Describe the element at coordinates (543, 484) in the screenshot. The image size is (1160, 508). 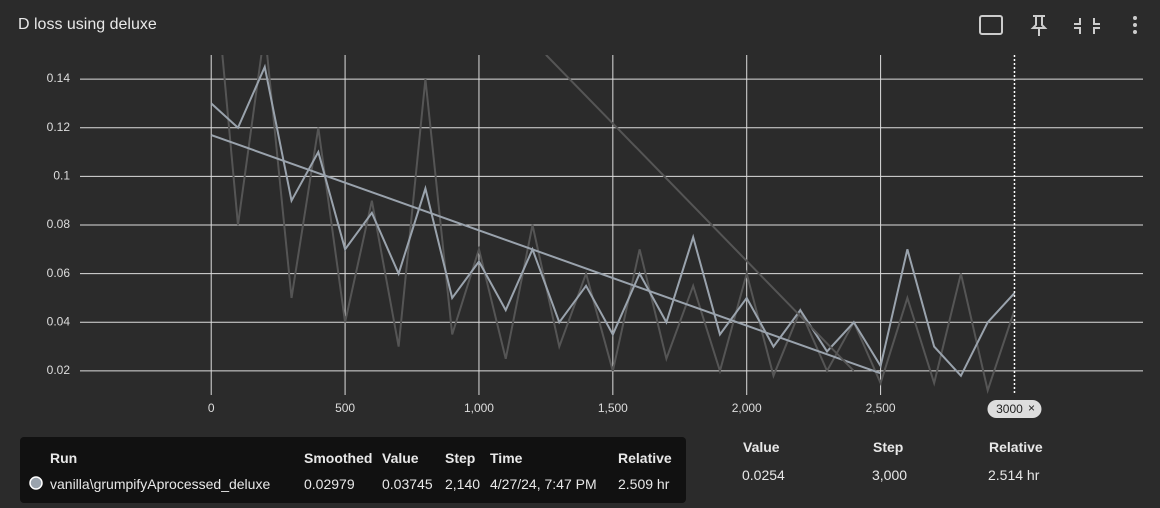
I see `tooltip-cell: 4/27/24, 7:47 PM` at that location.